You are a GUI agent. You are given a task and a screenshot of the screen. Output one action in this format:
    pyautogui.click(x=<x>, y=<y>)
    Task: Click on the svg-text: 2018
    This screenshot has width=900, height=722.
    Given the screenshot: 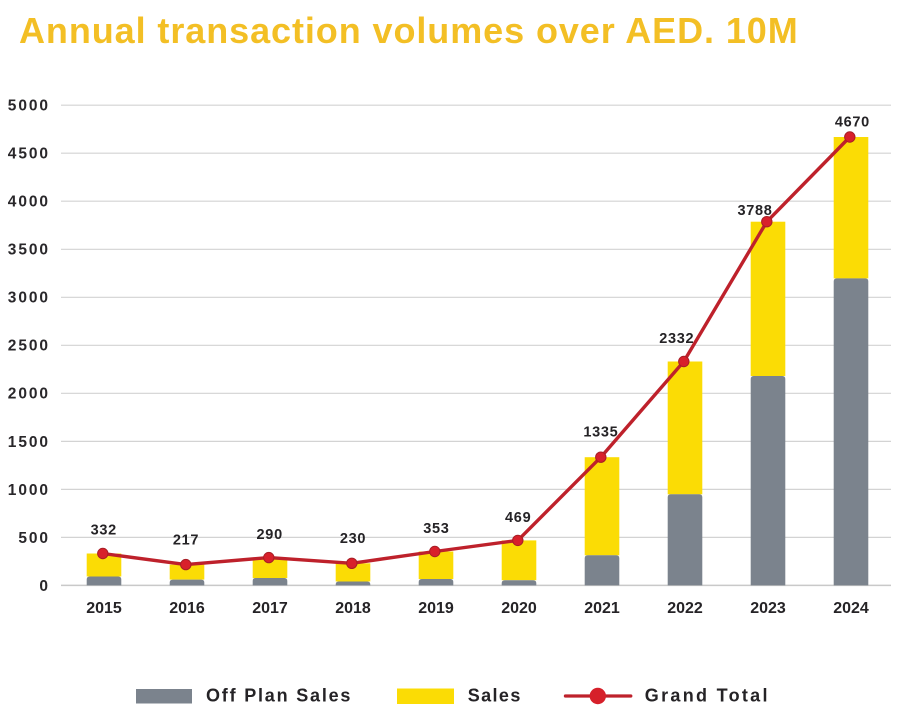 What is the action you would take?
    pyautogui.click(x=353, y=608)
    